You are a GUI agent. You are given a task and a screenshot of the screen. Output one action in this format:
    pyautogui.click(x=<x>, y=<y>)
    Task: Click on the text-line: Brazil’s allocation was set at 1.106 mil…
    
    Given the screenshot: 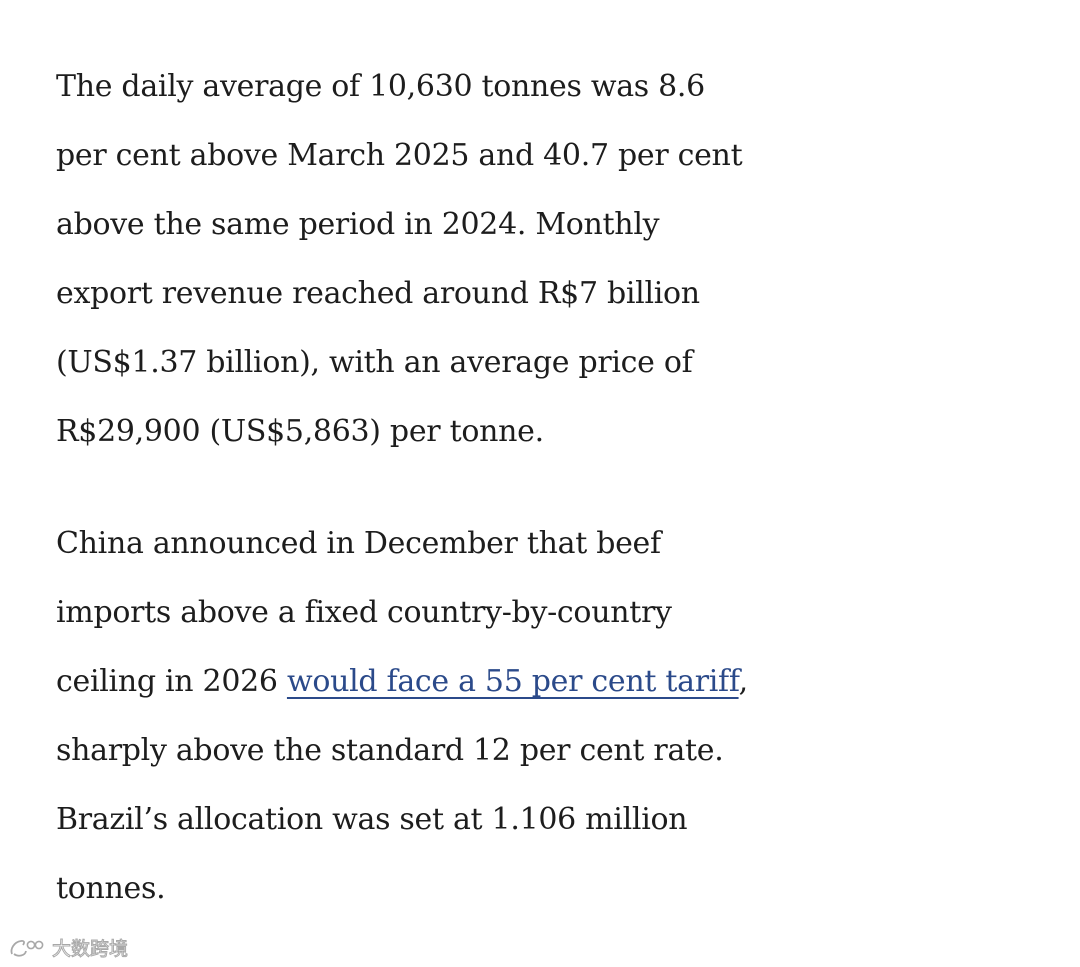 What is the action you would take?
    pyautogui.click(x=372, y=819)
    